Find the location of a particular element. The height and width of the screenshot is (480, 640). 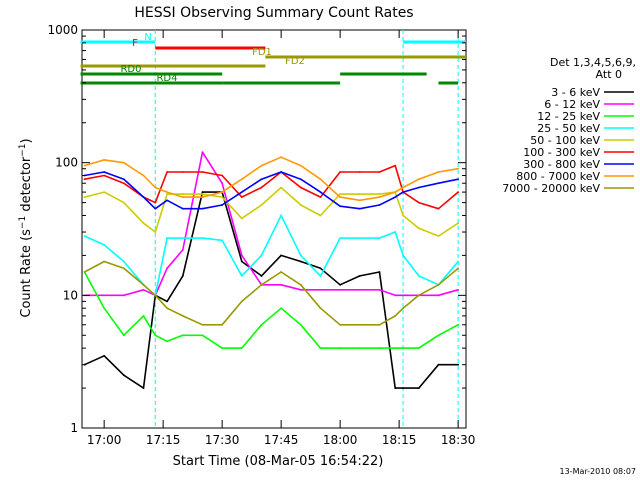

flag-label-1: F is located at coordinates (135, 43).